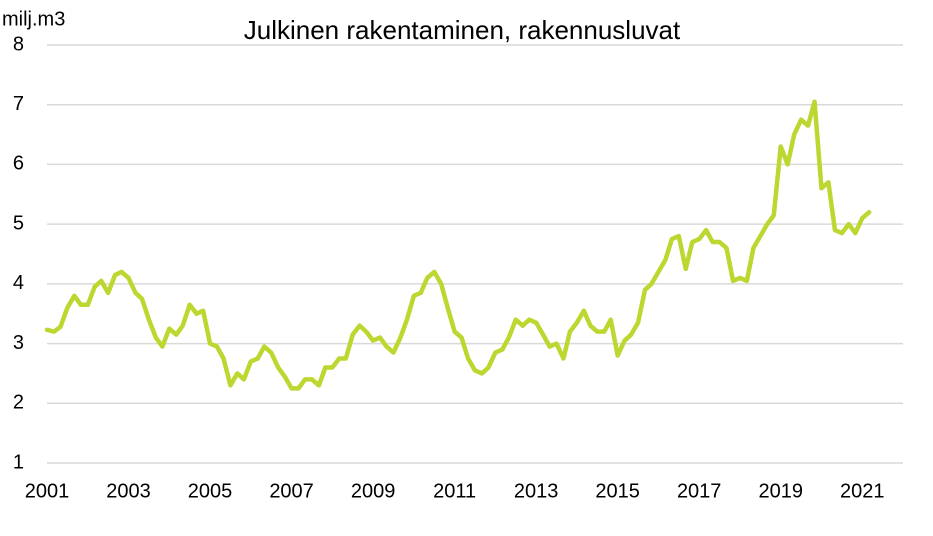  What do you see at coordinates (18, 44) in the screenshot?
I see `y-tick-label: 8` at bounding box center [18, 44].